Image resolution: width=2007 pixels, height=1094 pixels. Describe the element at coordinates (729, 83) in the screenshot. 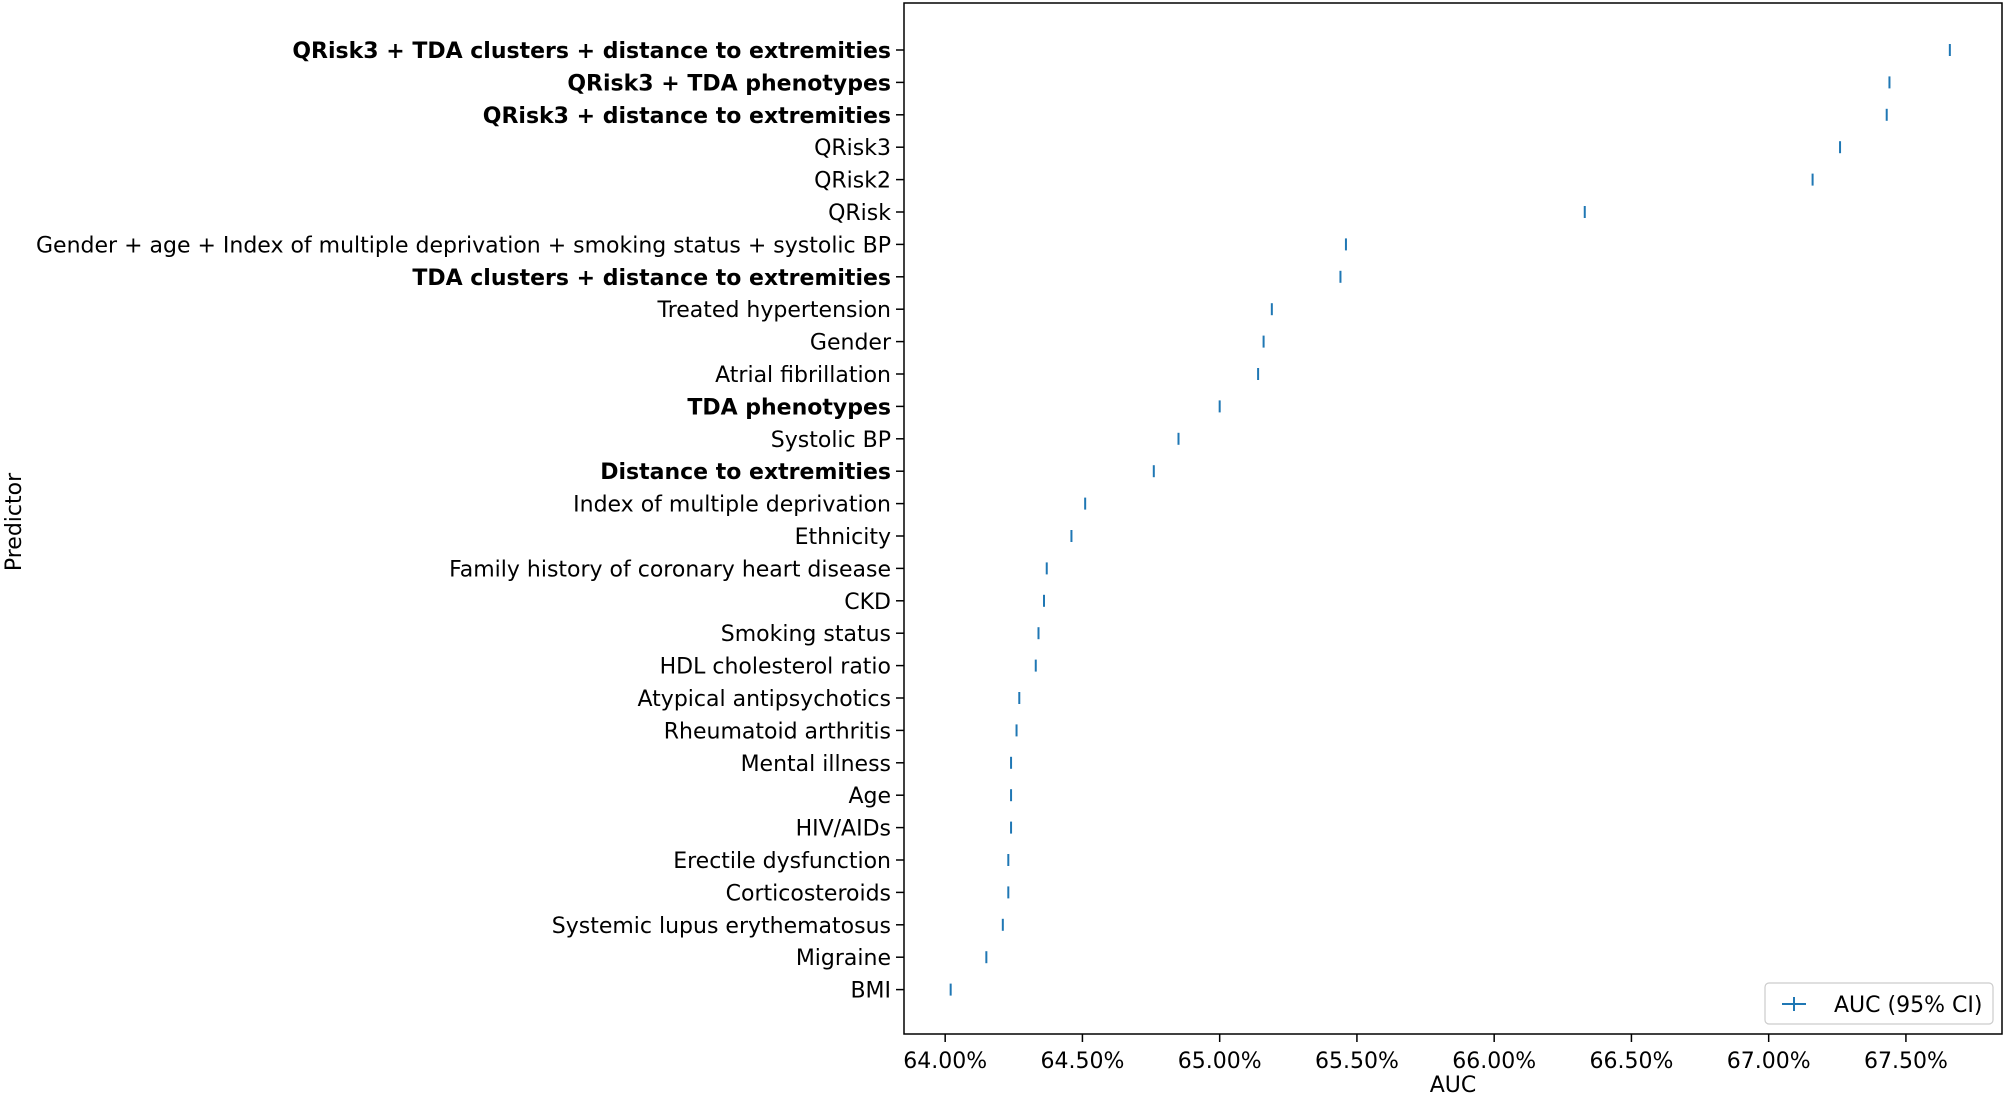

I see `y-tick-label: QRisk3 + TDA phenotypes` at that location.